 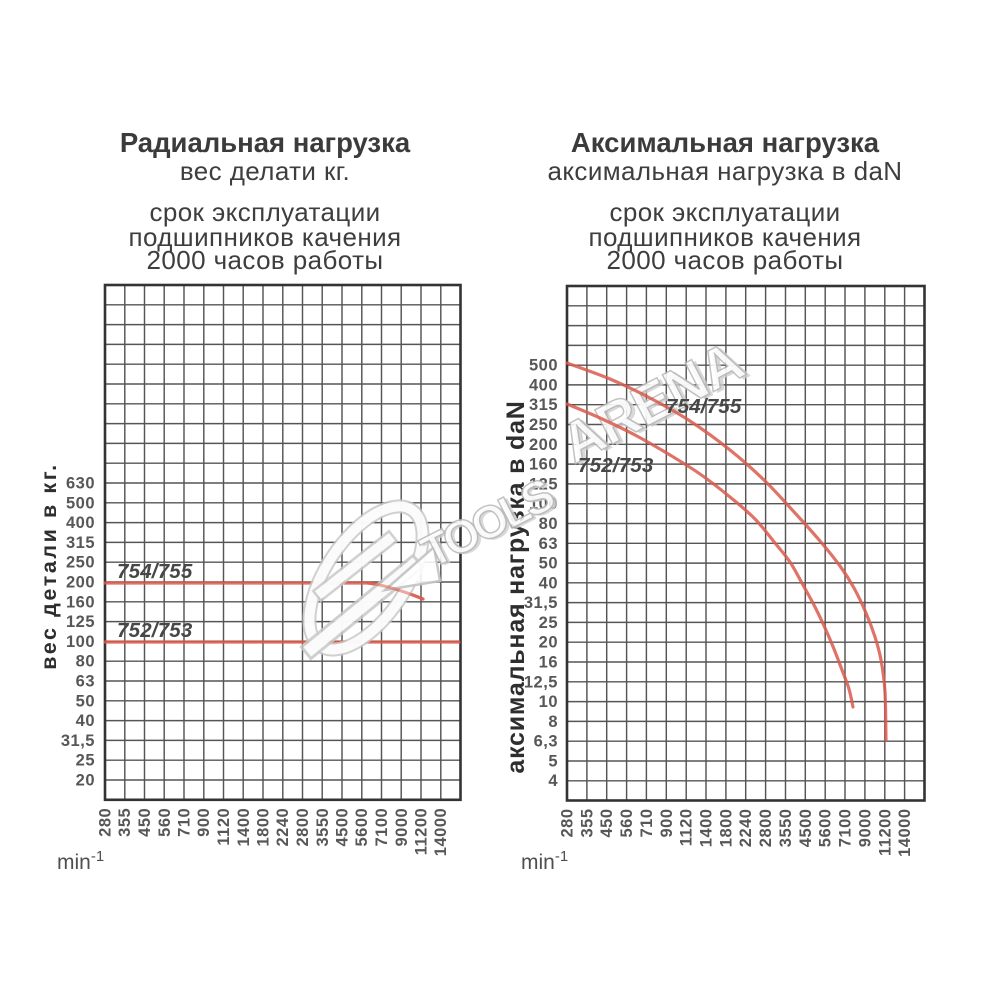 What do you see at coordinates (553, 762) in the screenshot?
I see `svg-text: 5` at bounding box center [553, 762].